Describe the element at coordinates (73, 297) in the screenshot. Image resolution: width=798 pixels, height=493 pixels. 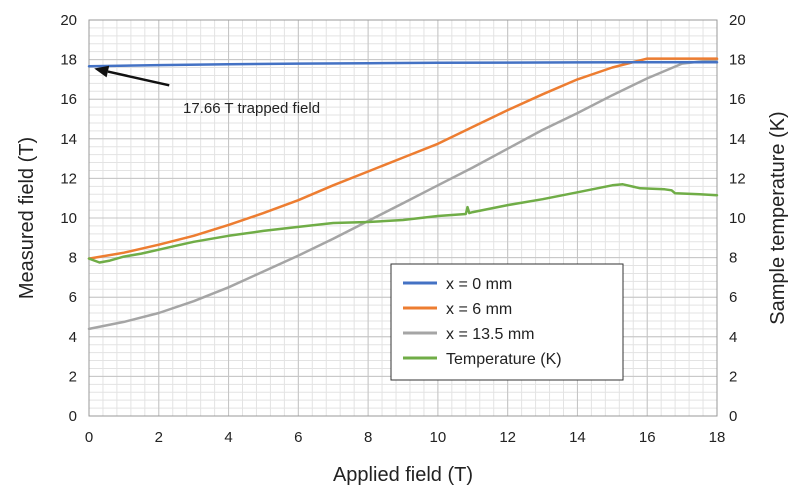
I see `y-tick-label: 6` at that location.